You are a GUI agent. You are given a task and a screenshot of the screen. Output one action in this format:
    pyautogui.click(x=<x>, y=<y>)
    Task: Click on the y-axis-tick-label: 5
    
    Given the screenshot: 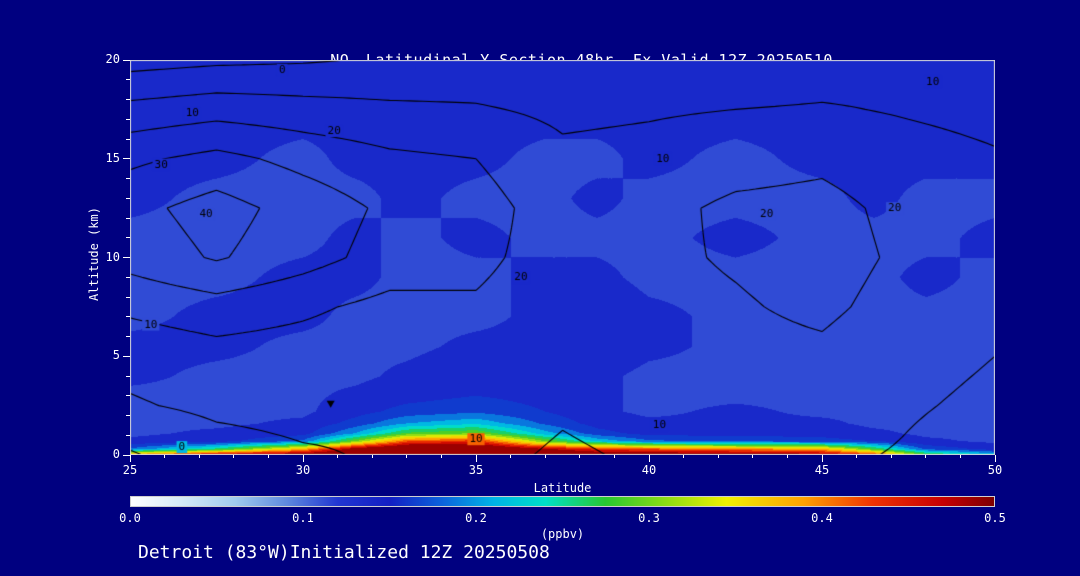 What is the action you would take?
    pyautogui.click(x=116, y=355)
    